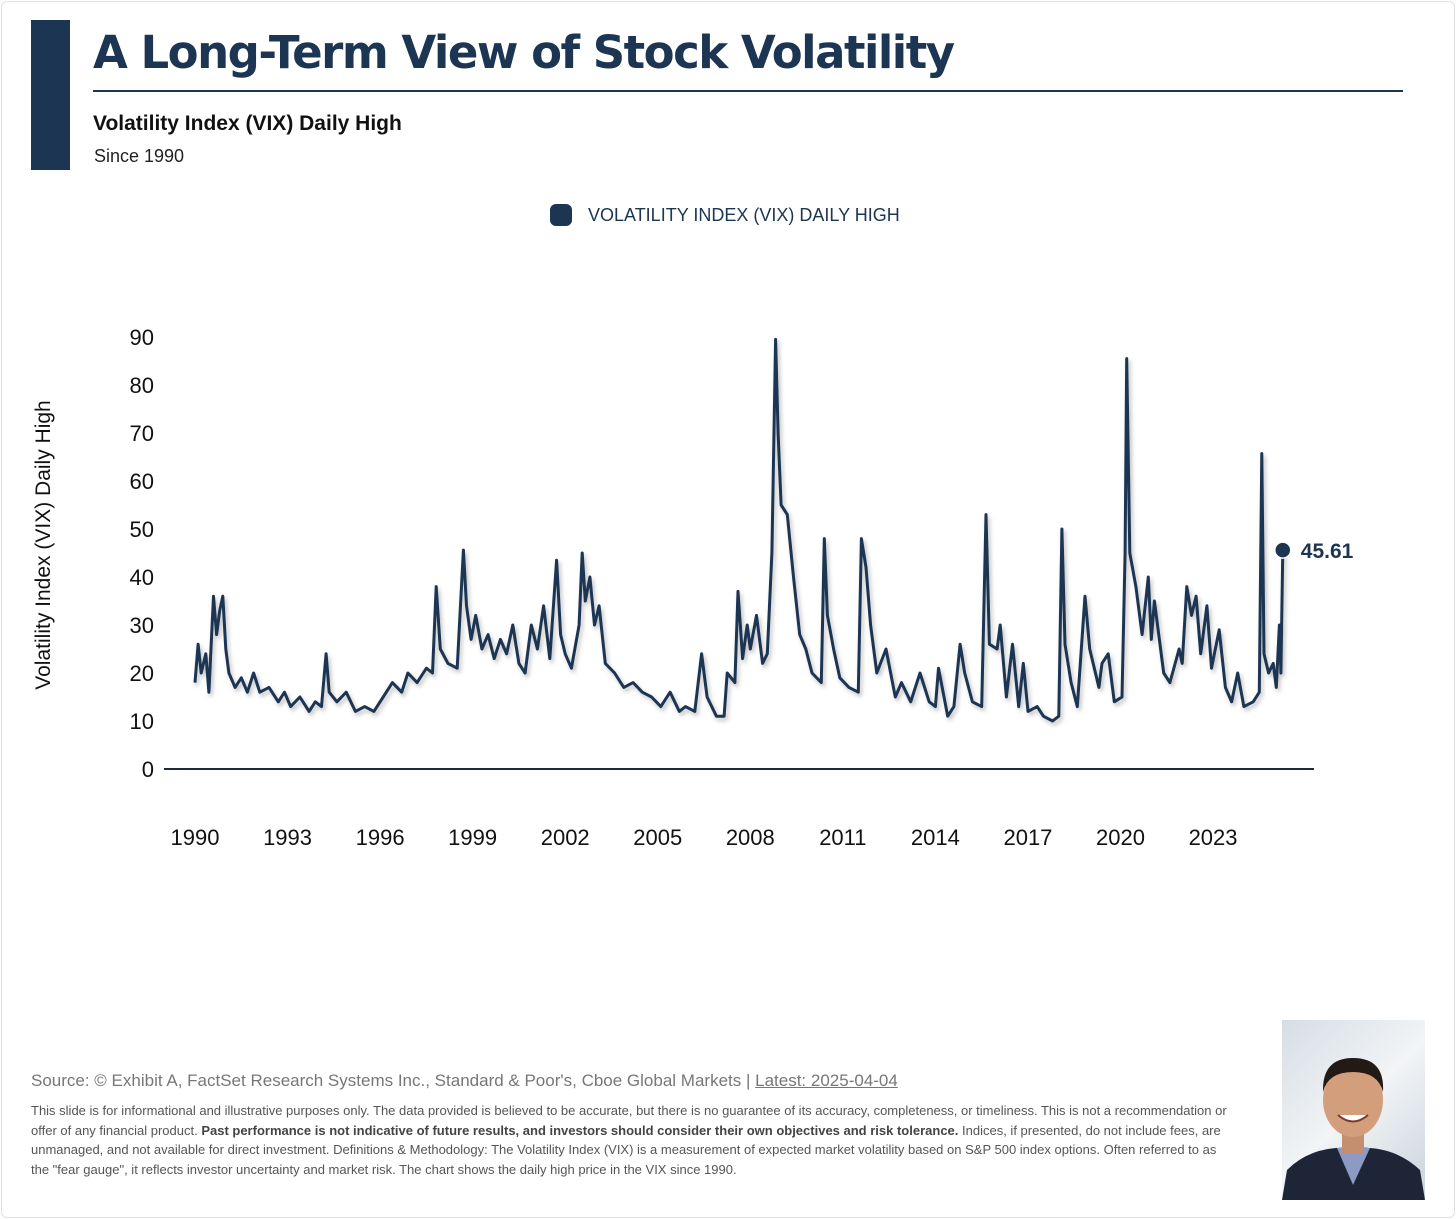  Describe the element at coordinates (565, 837) in the screenshot. I see `x-tick-label: 2002` at that location.